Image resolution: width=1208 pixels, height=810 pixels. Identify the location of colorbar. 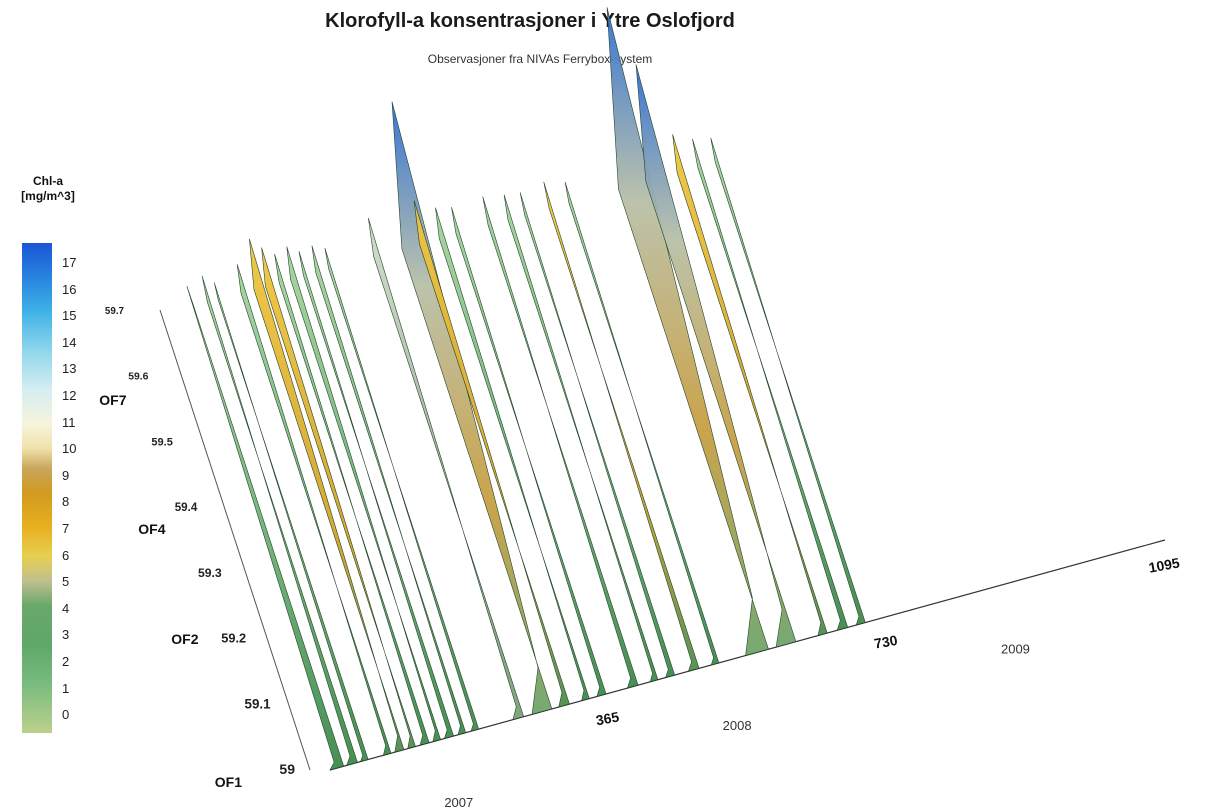
(37, 488).